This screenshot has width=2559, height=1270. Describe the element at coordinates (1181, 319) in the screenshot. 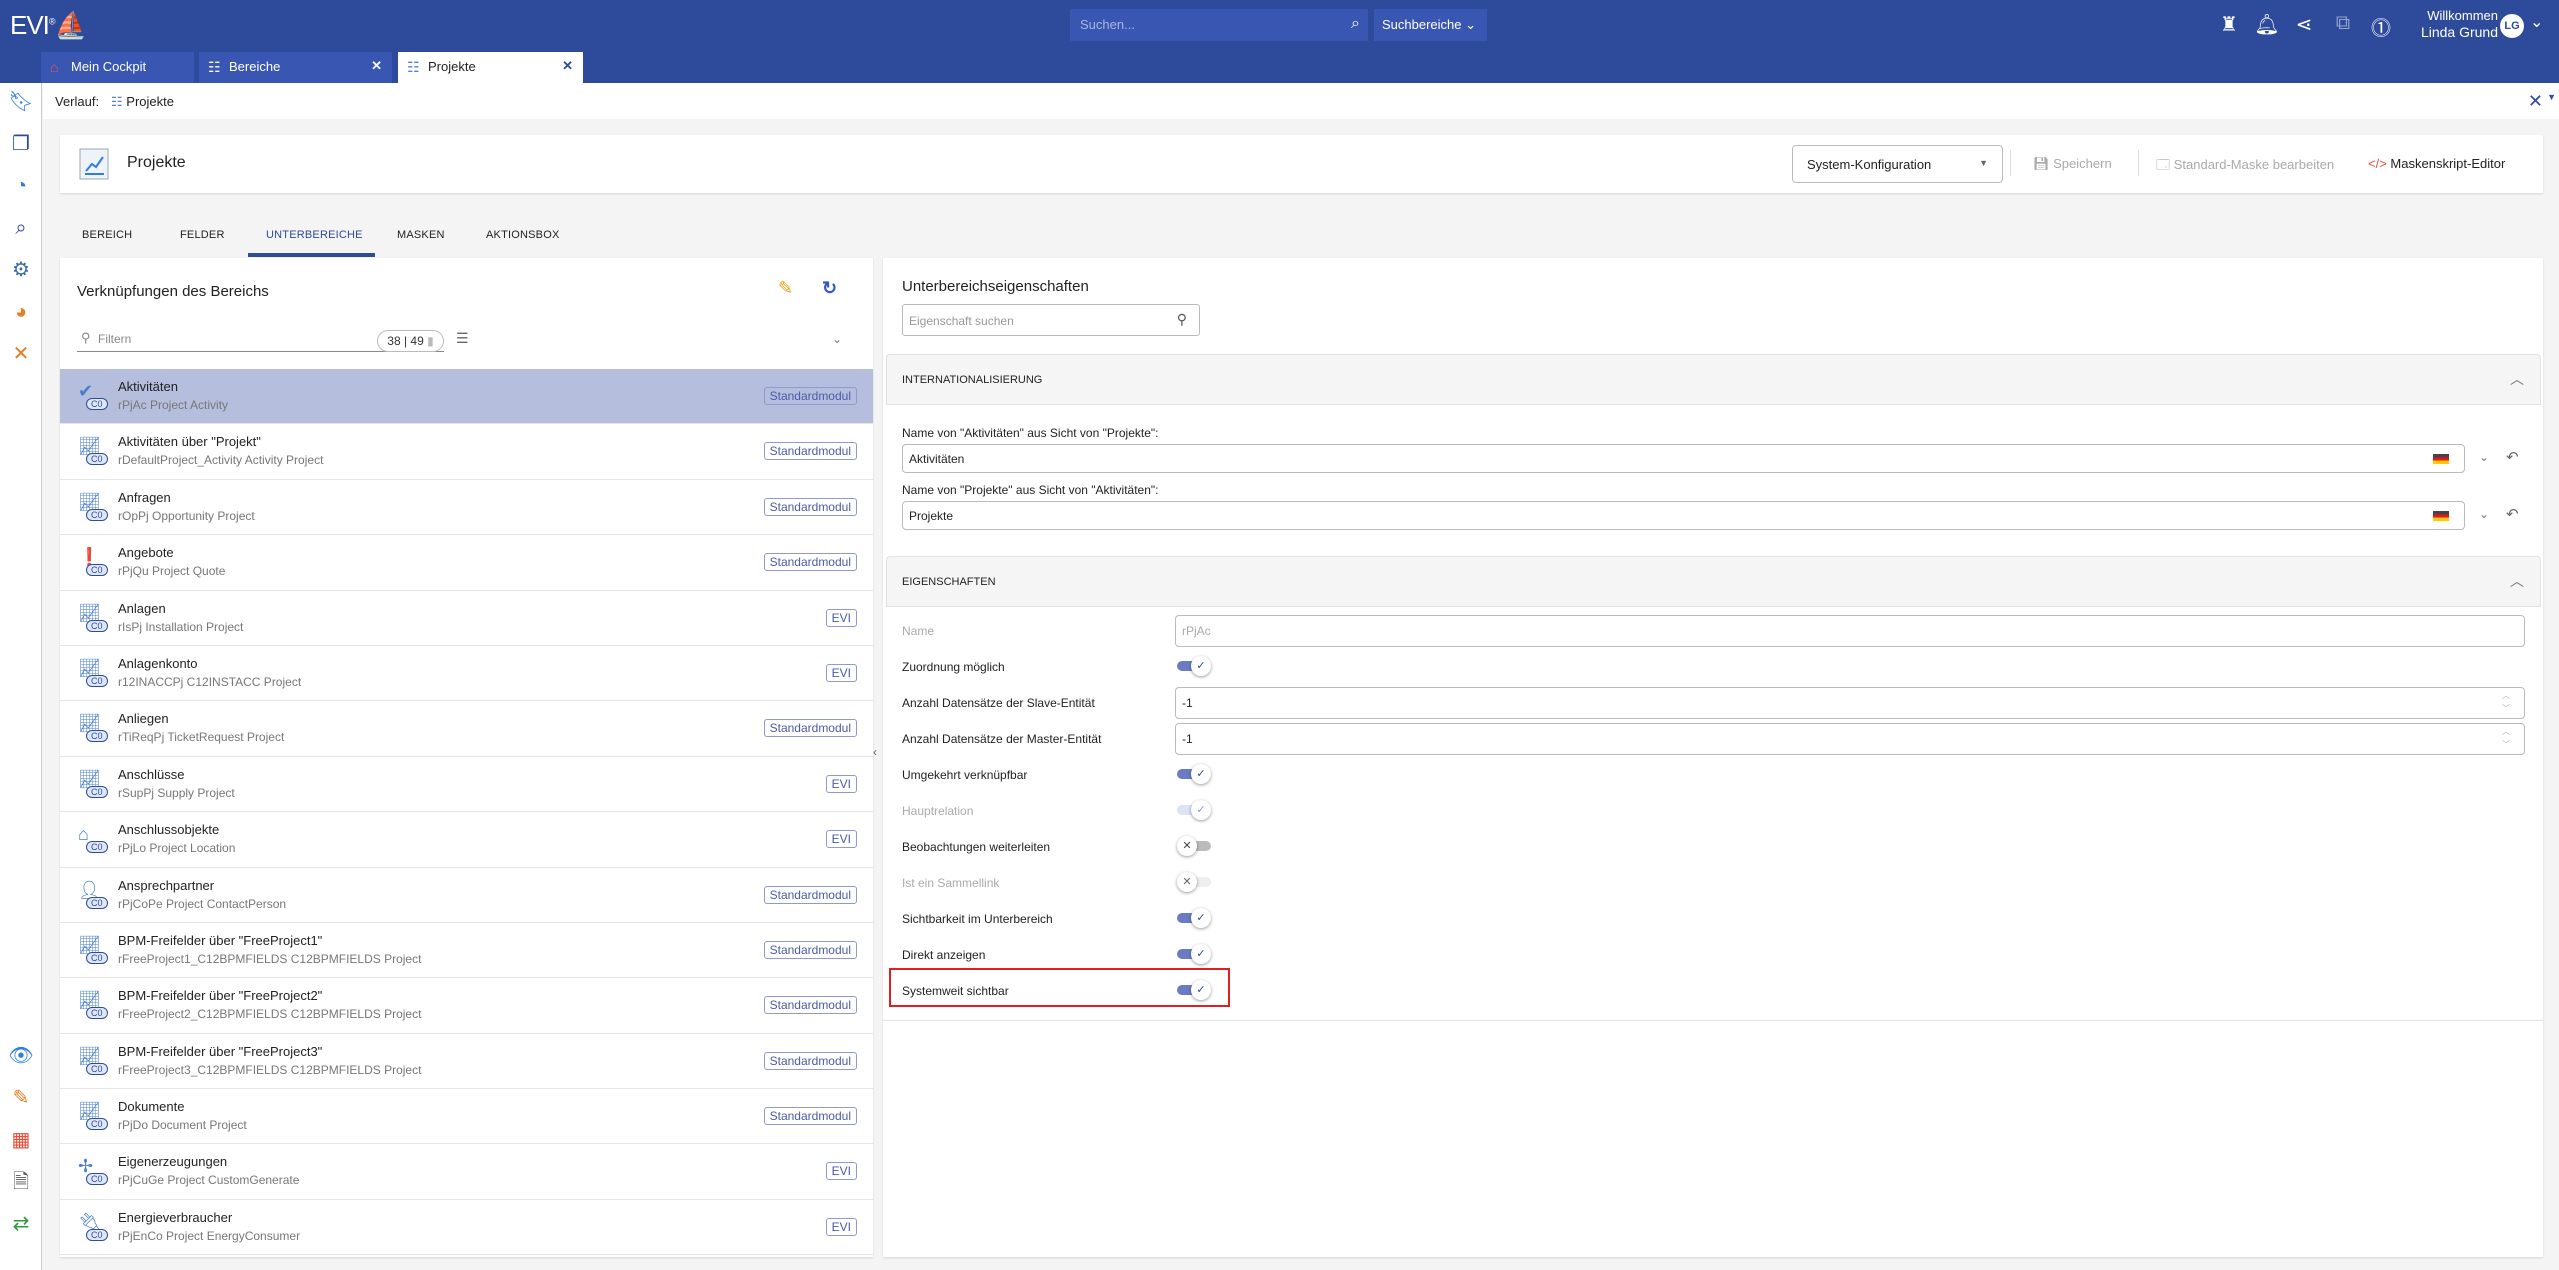

I see `search-icon: ⚲` at that location.